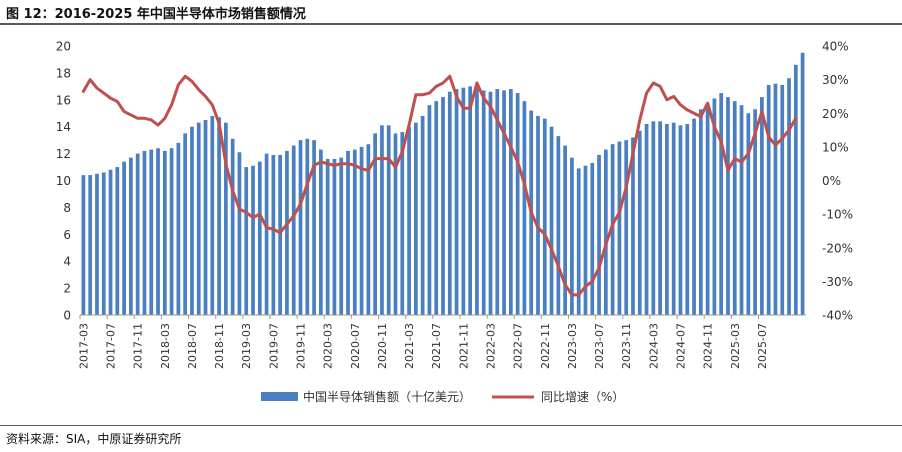 Image resolution: width=902 pixels, height=452 pixels. Describe the element at coordinates (837, 248) in the screenshot. I see `right-y-tick-label: -20%` at that location.